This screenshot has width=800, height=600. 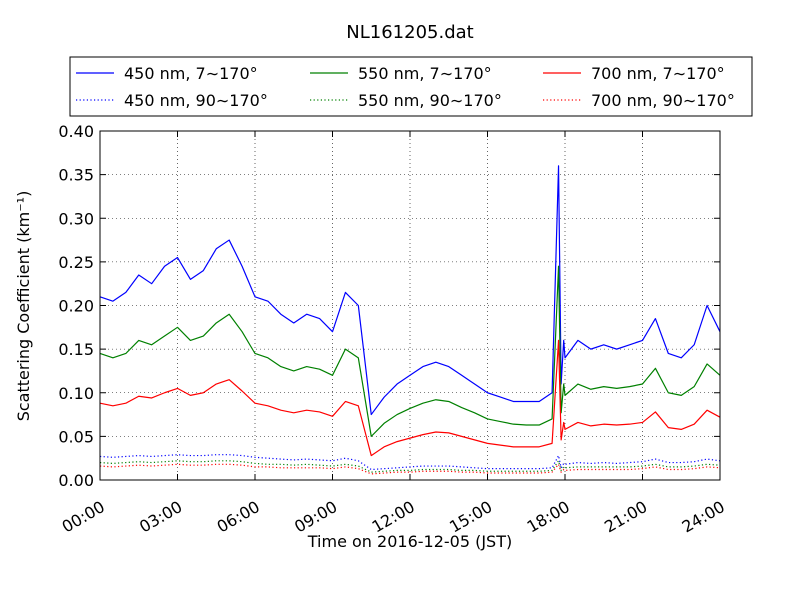 I want to click on legend-entry: 700 nm, 7∼170°, so click(x=634, y=73).